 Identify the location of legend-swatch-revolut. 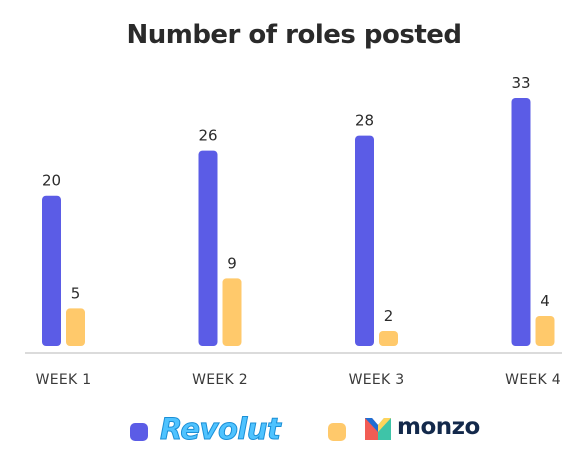
(139, 432).